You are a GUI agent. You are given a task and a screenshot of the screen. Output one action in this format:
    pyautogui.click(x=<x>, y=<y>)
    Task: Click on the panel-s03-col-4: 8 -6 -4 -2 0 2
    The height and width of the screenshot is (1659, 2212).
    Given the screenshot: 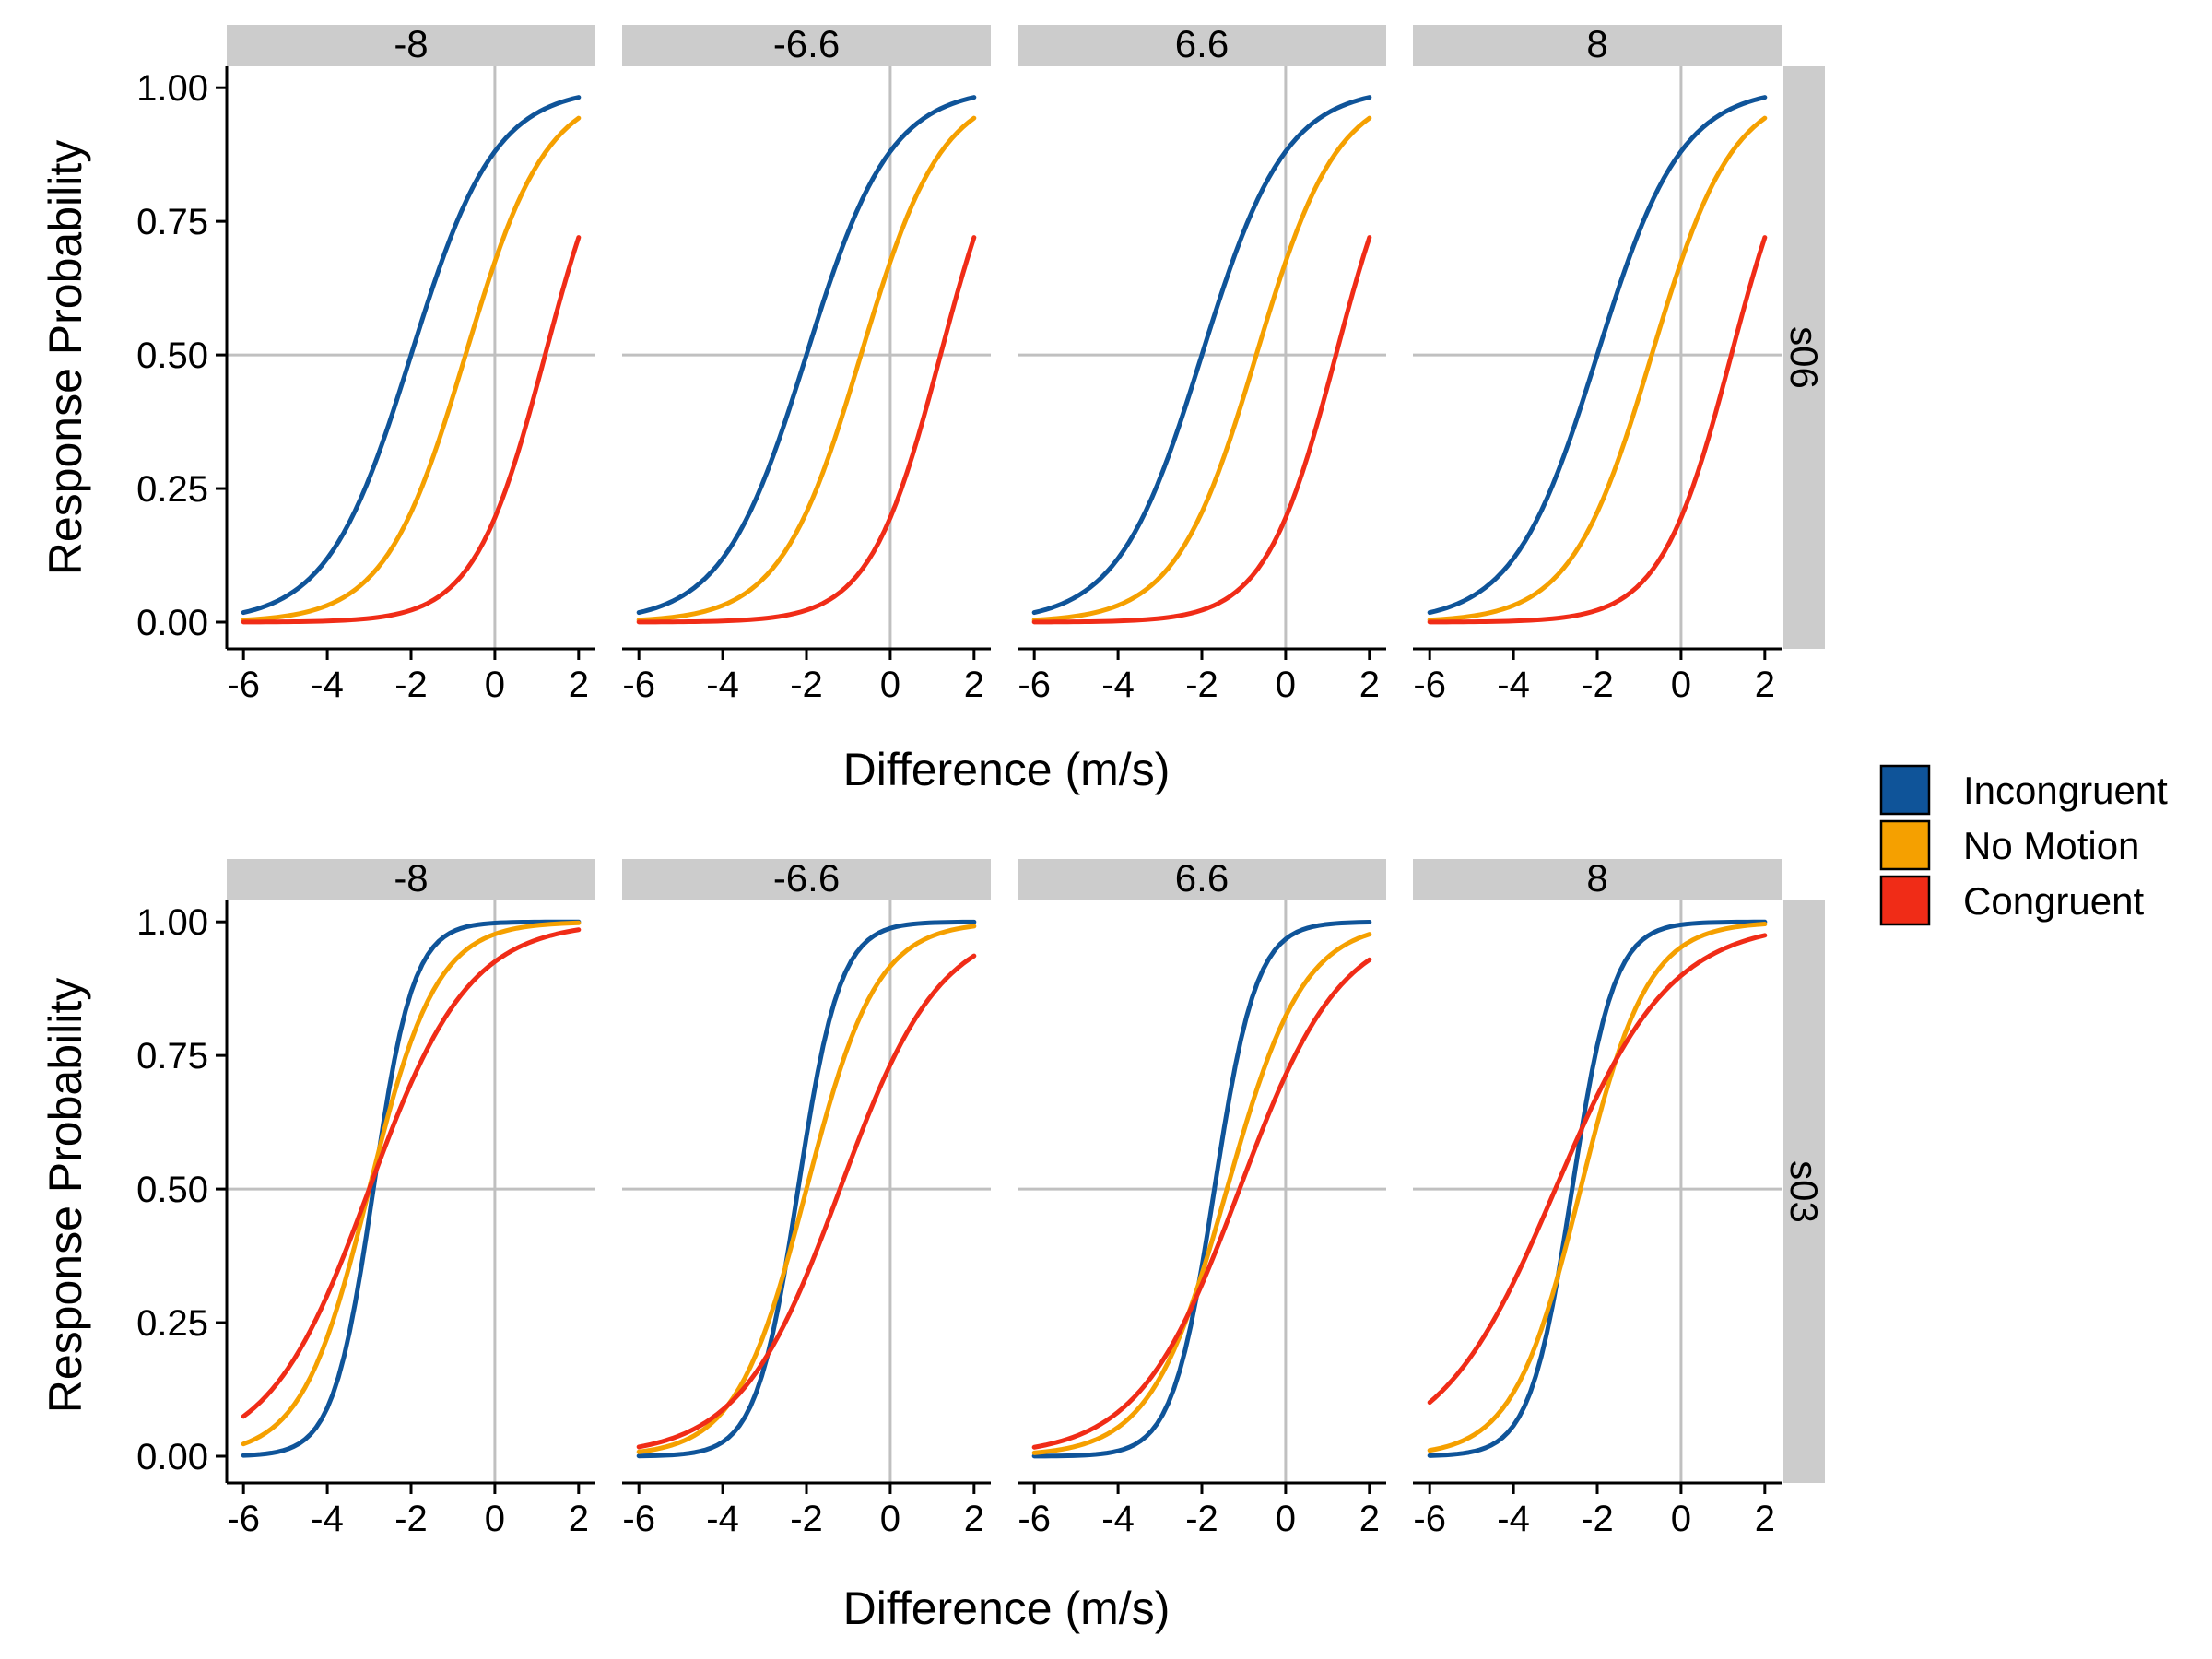 What is the action you would take?
    pyautogui.click(x=1597, y=1197)
    